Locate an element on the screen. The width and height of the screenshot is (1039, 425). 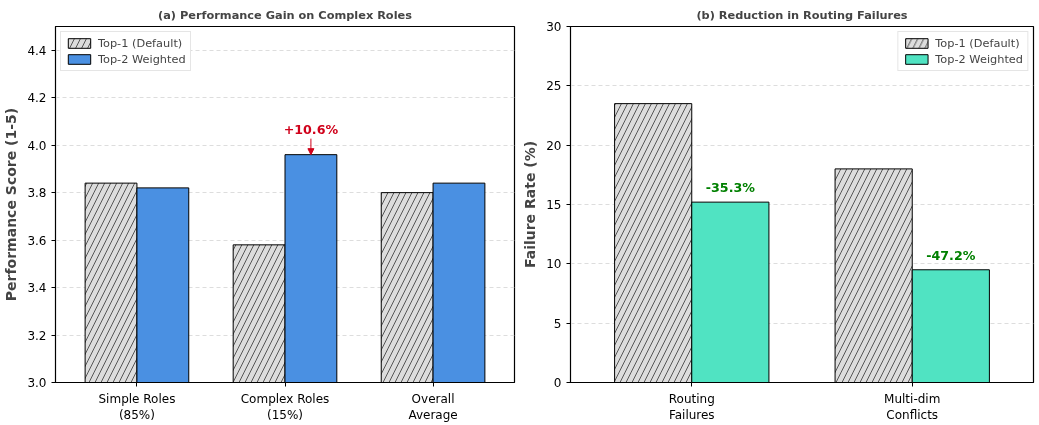
x-tick-label: Simple Roles (85%) is located at coordinates (137, 407).